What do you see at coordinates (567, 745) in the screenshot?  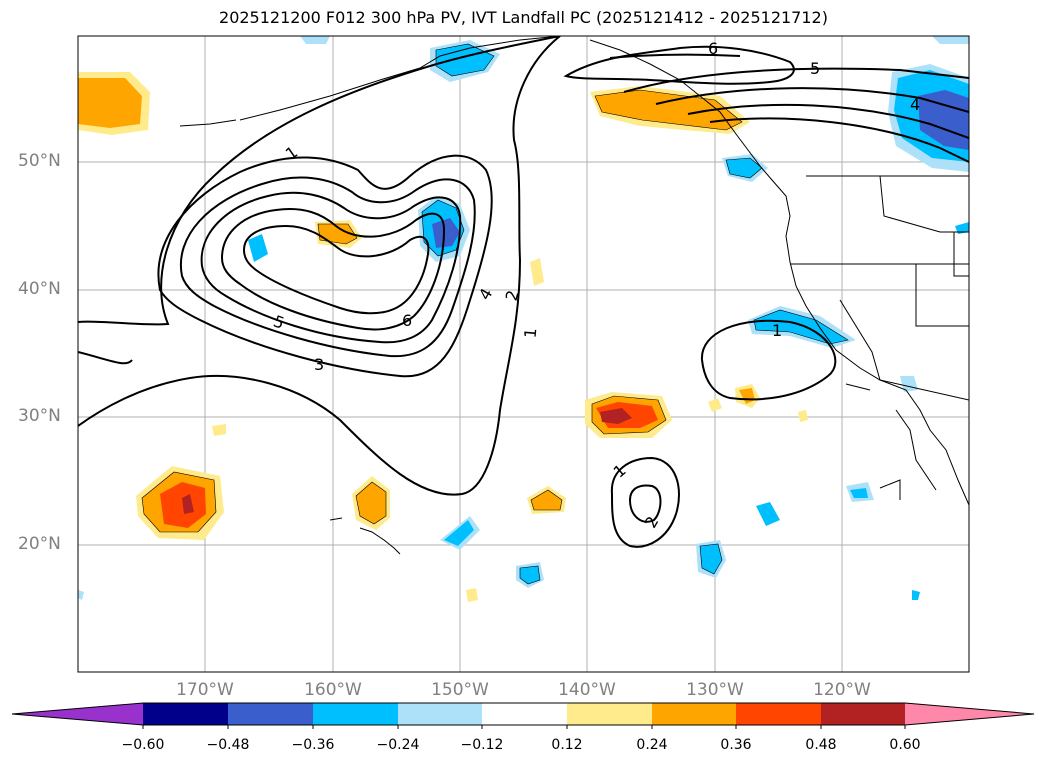 I see `colorbar-tick-label: 0.12` at bounding box center [567, 745].